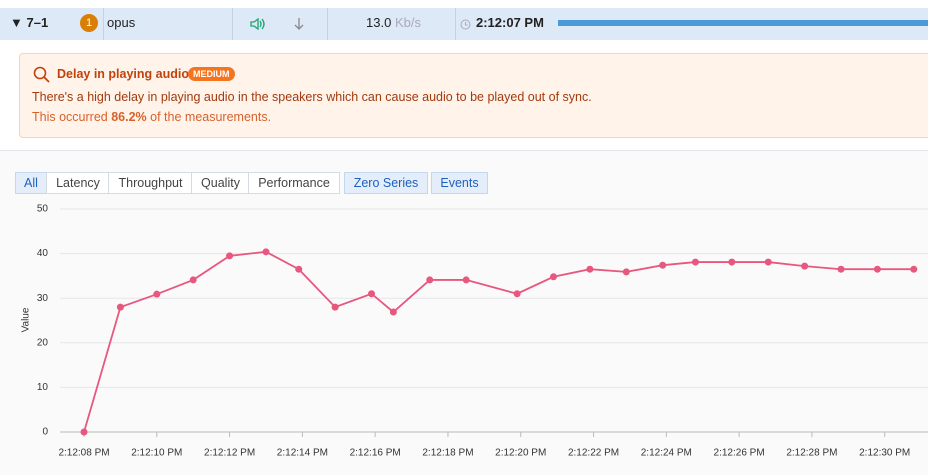 The image size is (928, 475). What do you see at coordinates (211, 74) in the screenshot?
I see `severity-badge: MEDIUM` at bounding box center [211, 74].